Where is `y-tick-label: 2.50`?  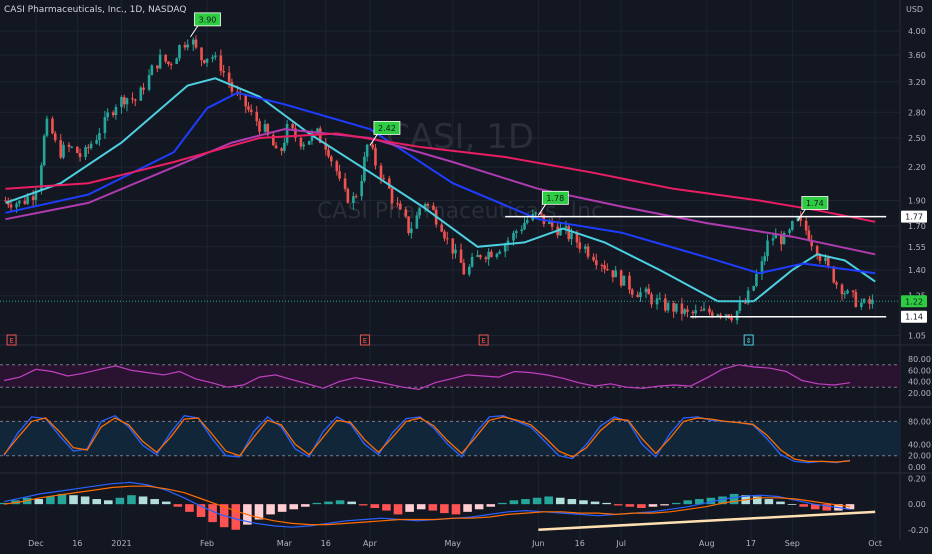
y-tick-label: 2.50 is located at coordinates (917, 138).